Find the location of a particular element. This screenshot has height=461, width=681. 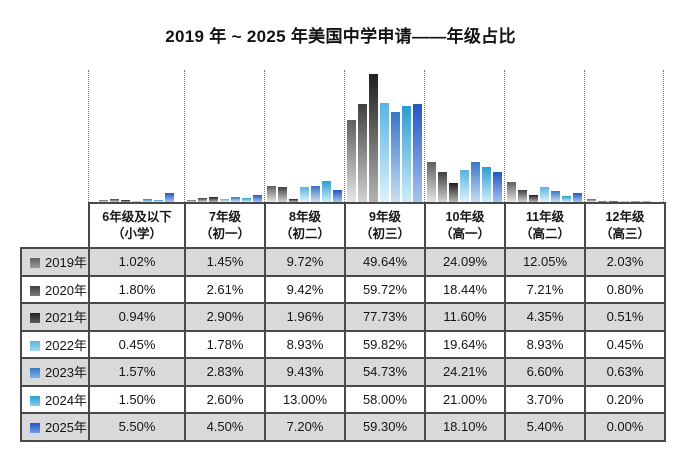

bar-2024-group3 is located at coordinates (326, 191).